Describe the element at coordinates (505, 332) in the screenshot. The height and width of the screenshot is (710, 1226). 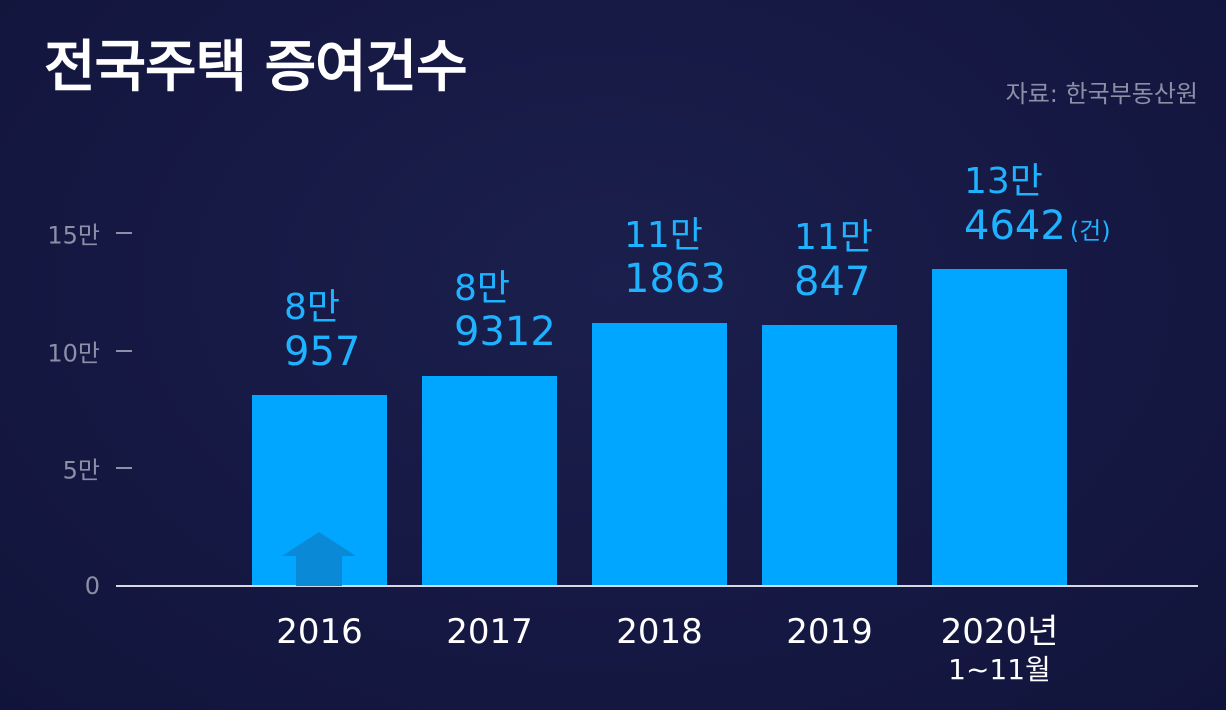
I see `bar-value-line2: 9312` at that location.